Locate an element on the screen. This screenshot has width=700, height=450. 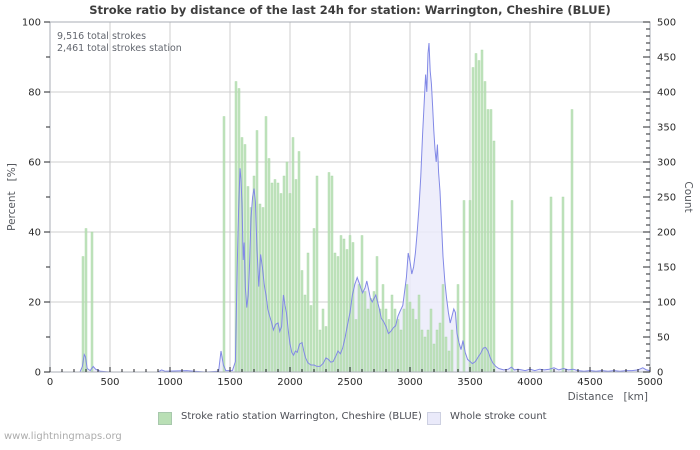
left-axis-title: Percent [%] is located at coordinates (12, 197).